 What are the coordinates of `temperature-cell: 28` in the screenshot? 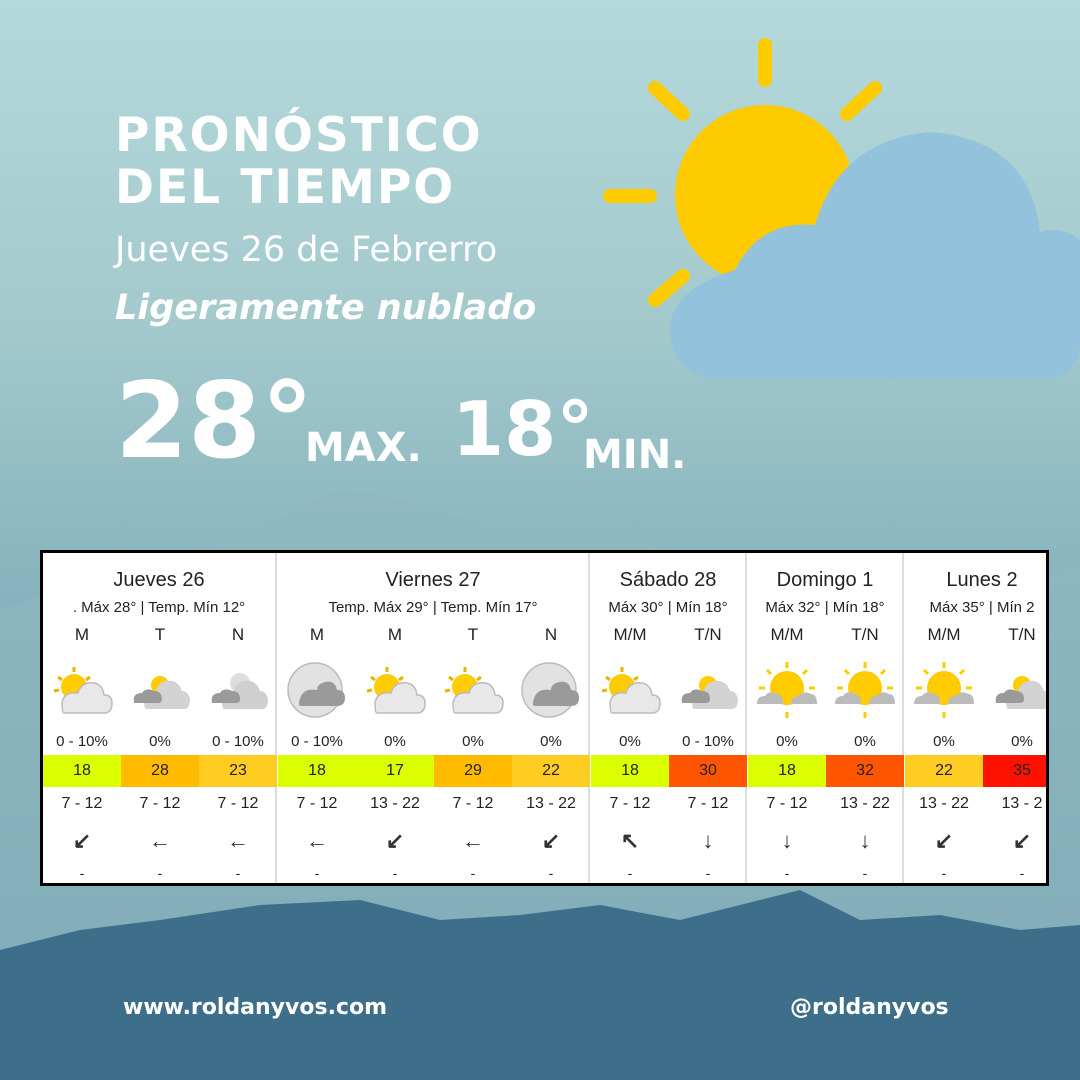 It's located at (160, 771).